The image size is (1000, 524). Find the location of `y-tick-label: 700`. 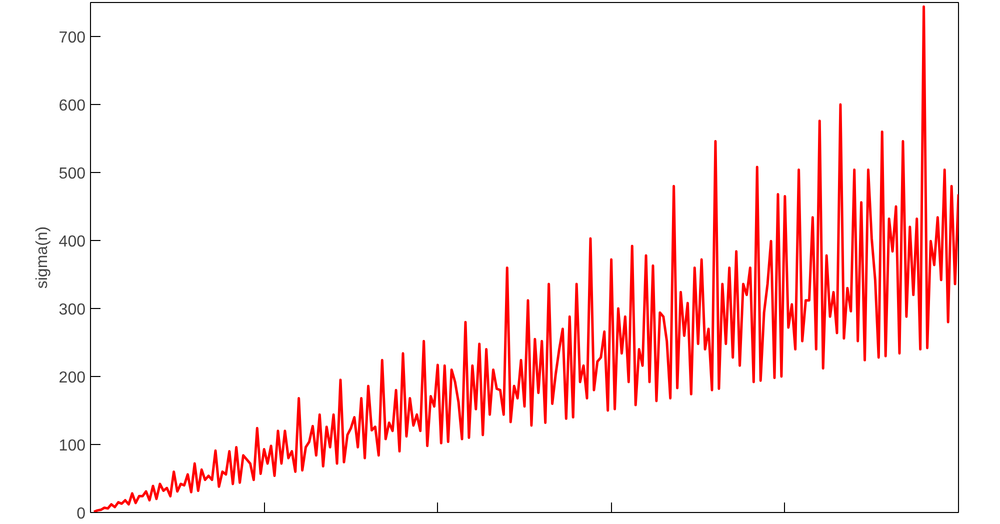

y-tick-label: 700 is located at coordinates (72, 38).